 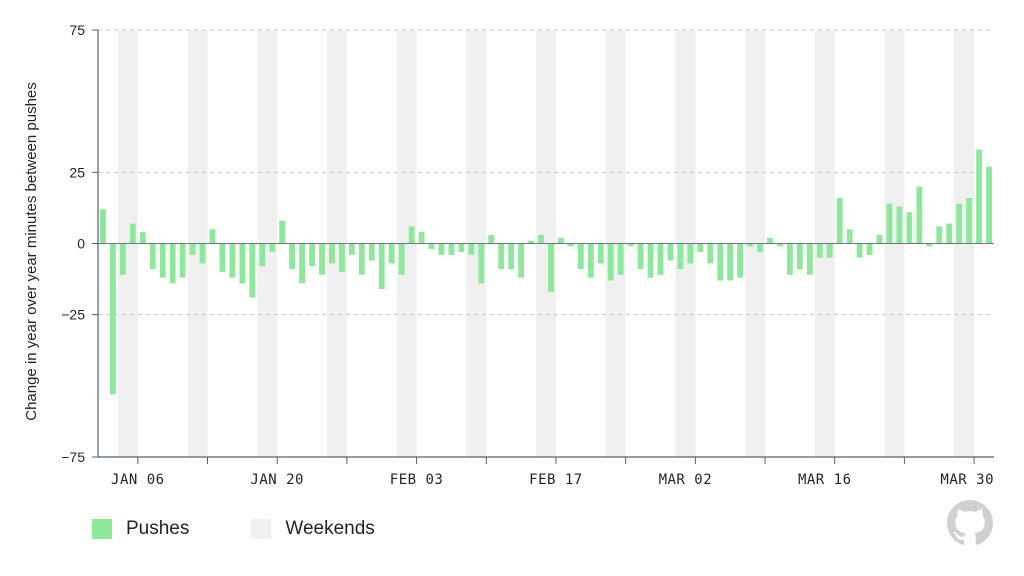 What do you see at coordinates (967, 480) in the screenshot?
I see `x-tick-label: MAR 30` at bounding box center [967, 480].